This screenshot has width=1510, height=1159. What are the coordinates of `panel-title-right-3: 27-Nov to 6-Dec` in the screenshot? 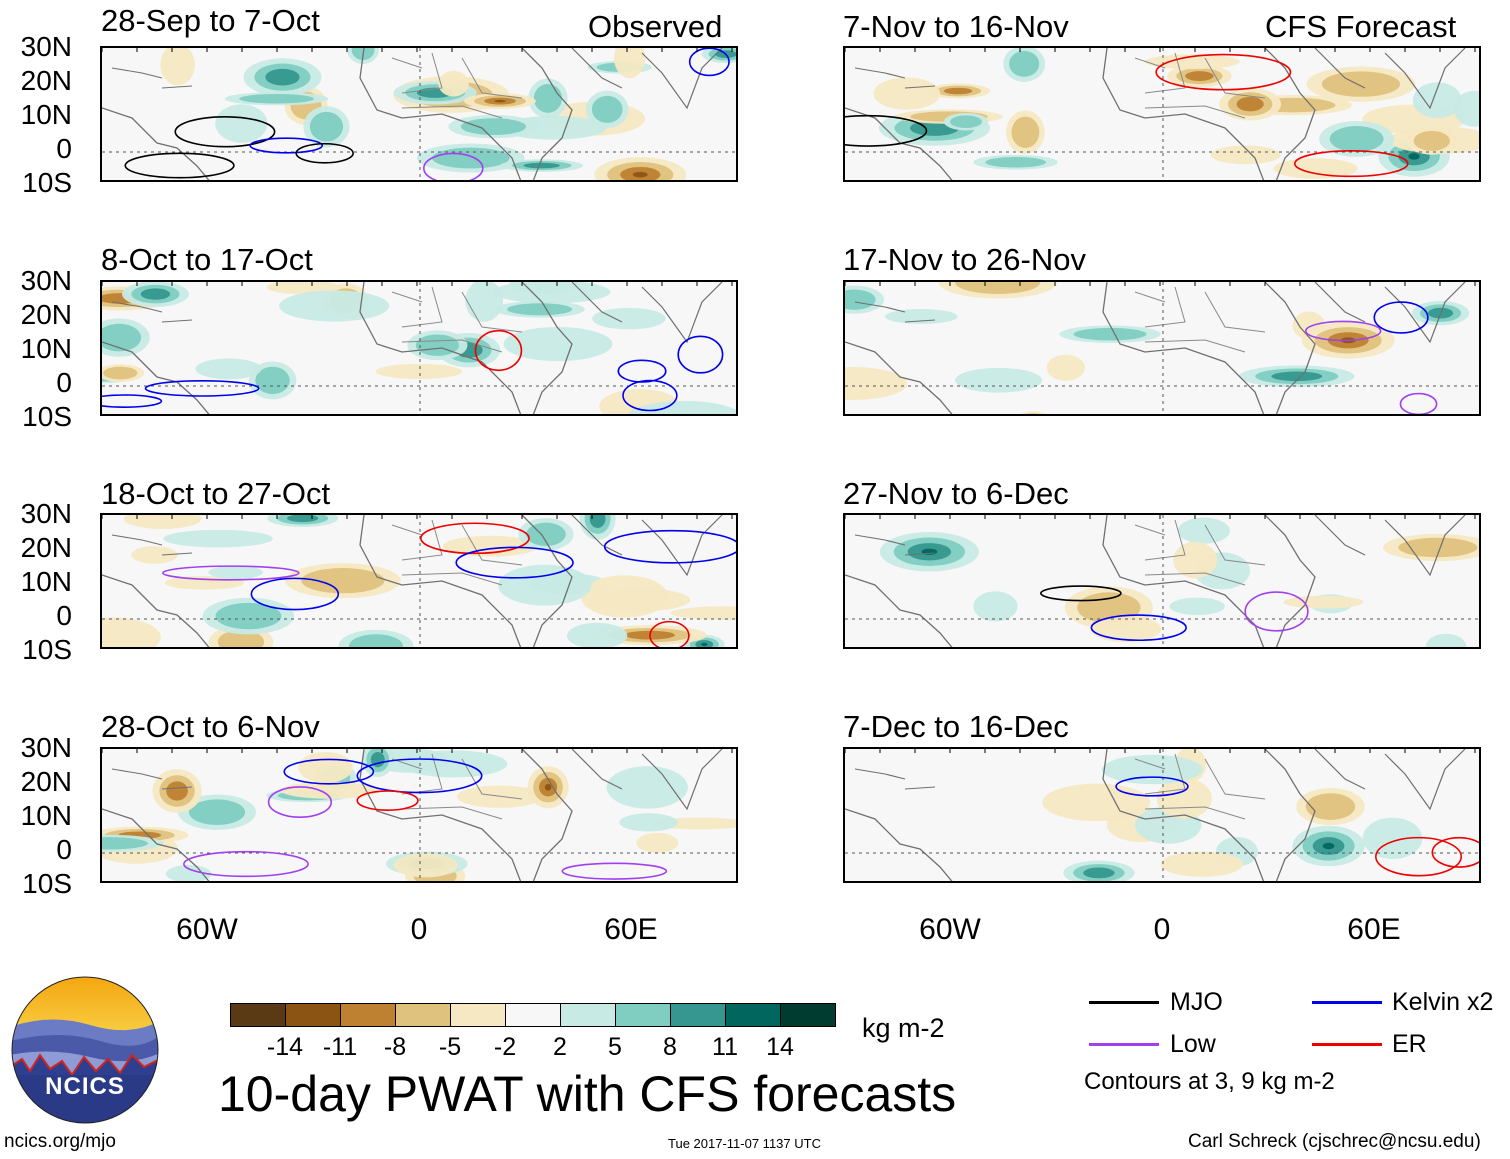 It's located at (956, 493).